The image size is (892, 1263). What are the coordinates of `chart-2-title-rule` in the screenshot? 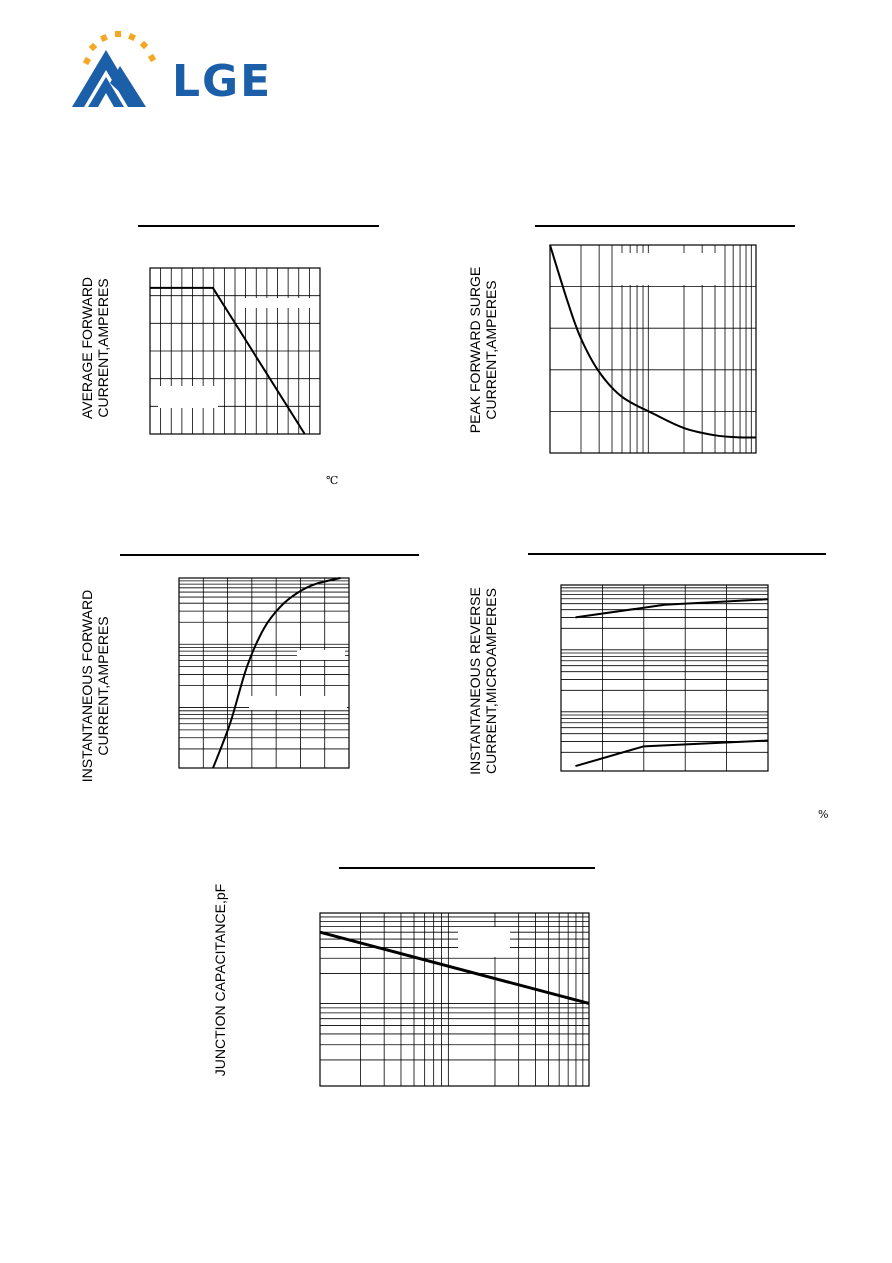 It's located at (665, 226).